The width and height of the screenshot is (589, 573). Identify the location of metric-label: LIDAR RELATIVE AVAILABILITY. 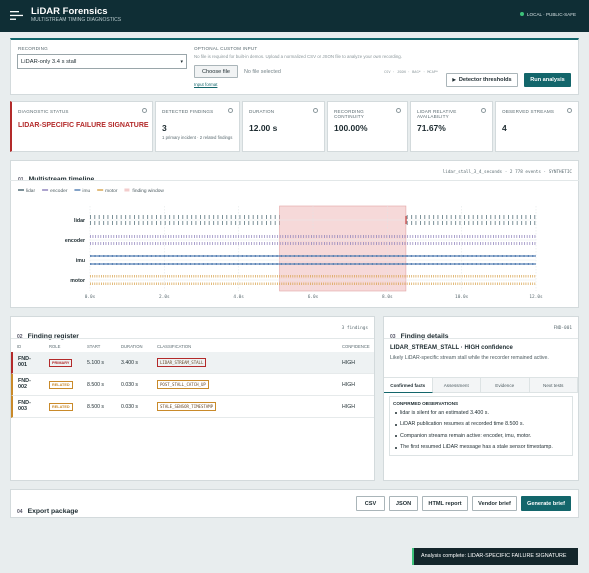
(437, 114).